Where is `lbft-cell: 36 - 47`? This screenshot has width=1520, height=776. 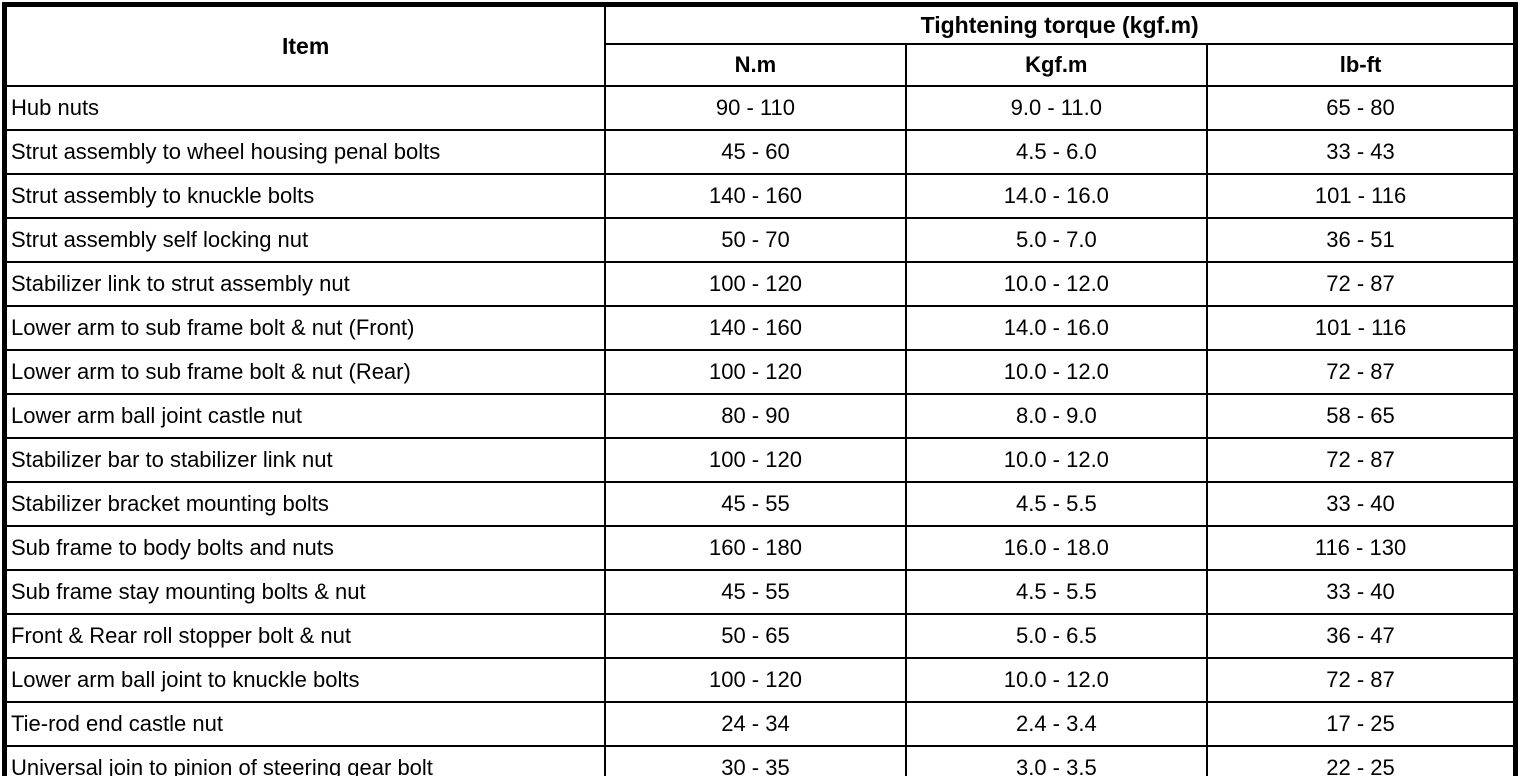
lbft-cell: 36 - 47 is located at coordinates (1361, 636).